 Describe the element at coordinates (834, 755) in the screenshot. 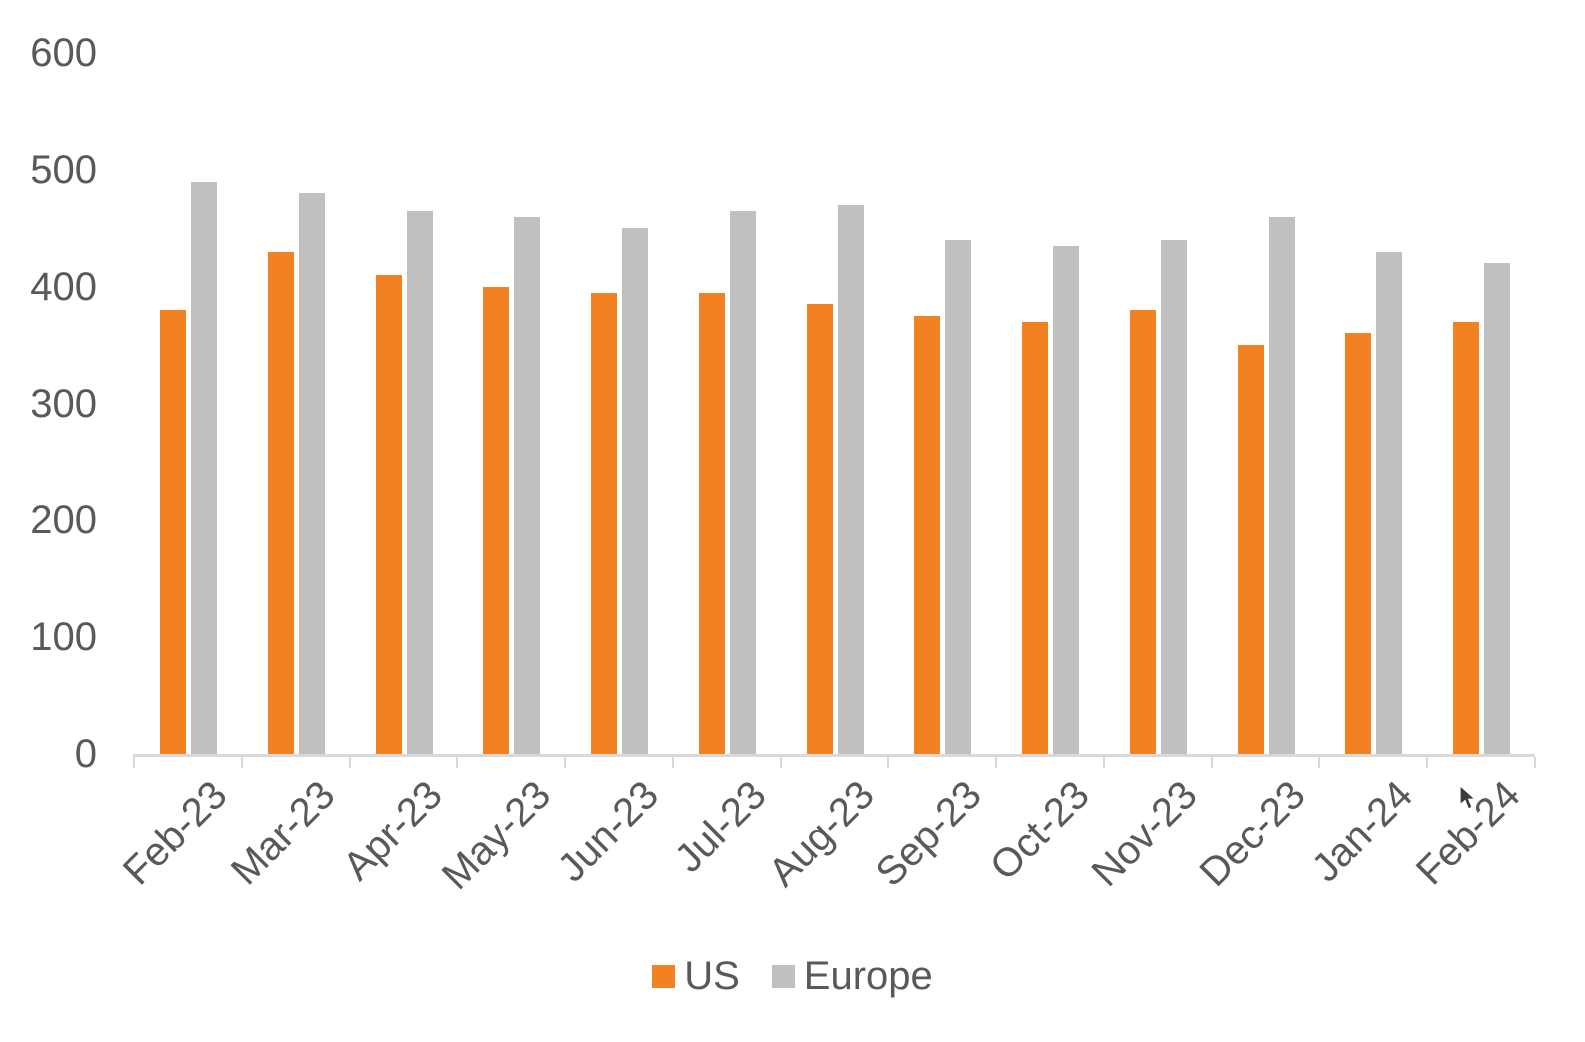

I see `x-axis-line` at that location.